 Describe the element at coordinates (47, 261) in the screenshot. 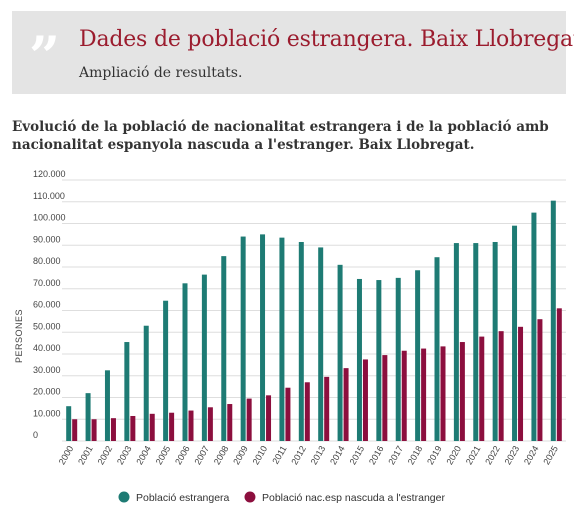

I see `y-tick-label: 80.000` at that location.